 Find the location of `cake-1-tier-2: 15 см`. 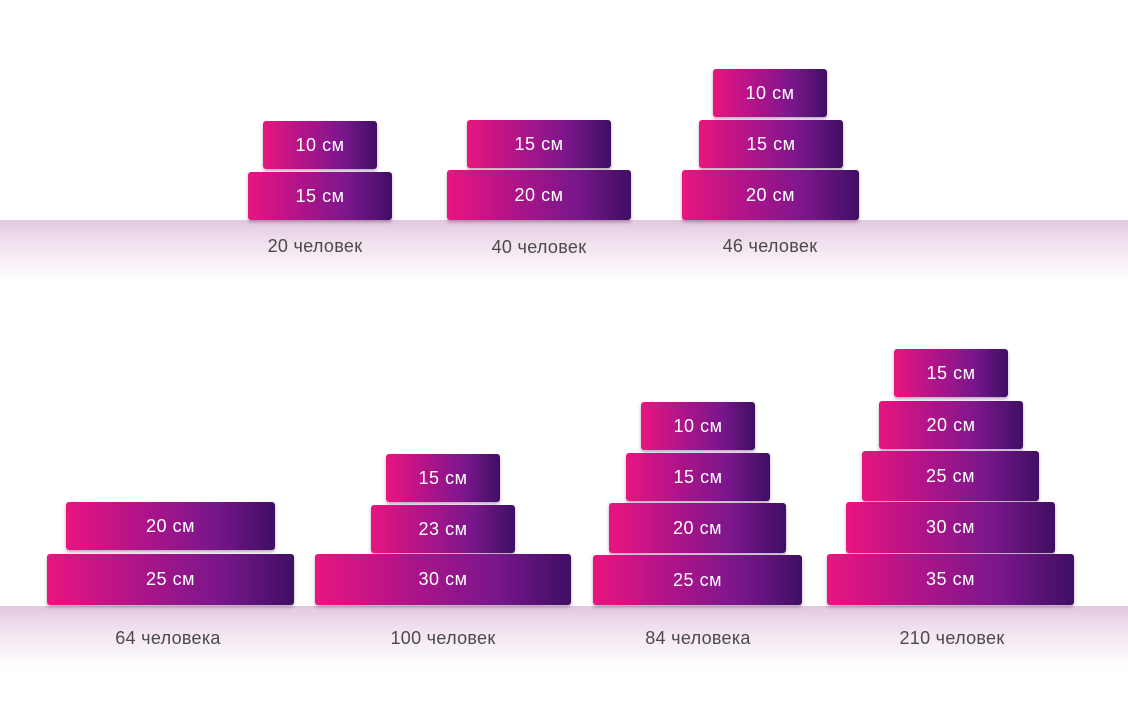

cake-1-tier-2: 15 см is located at coordinates (320, 196).